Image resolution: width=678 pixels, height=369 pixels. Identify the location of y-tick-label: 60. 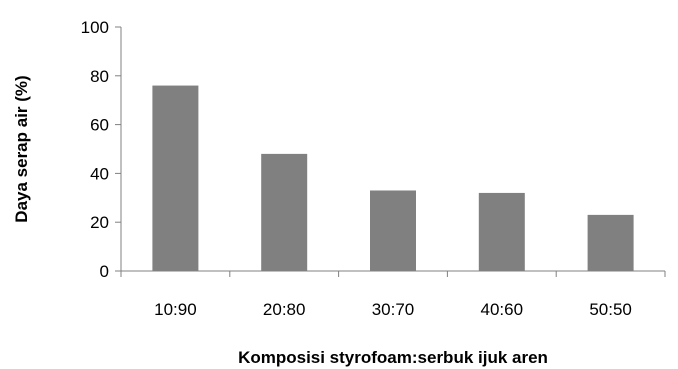
(99, 125).